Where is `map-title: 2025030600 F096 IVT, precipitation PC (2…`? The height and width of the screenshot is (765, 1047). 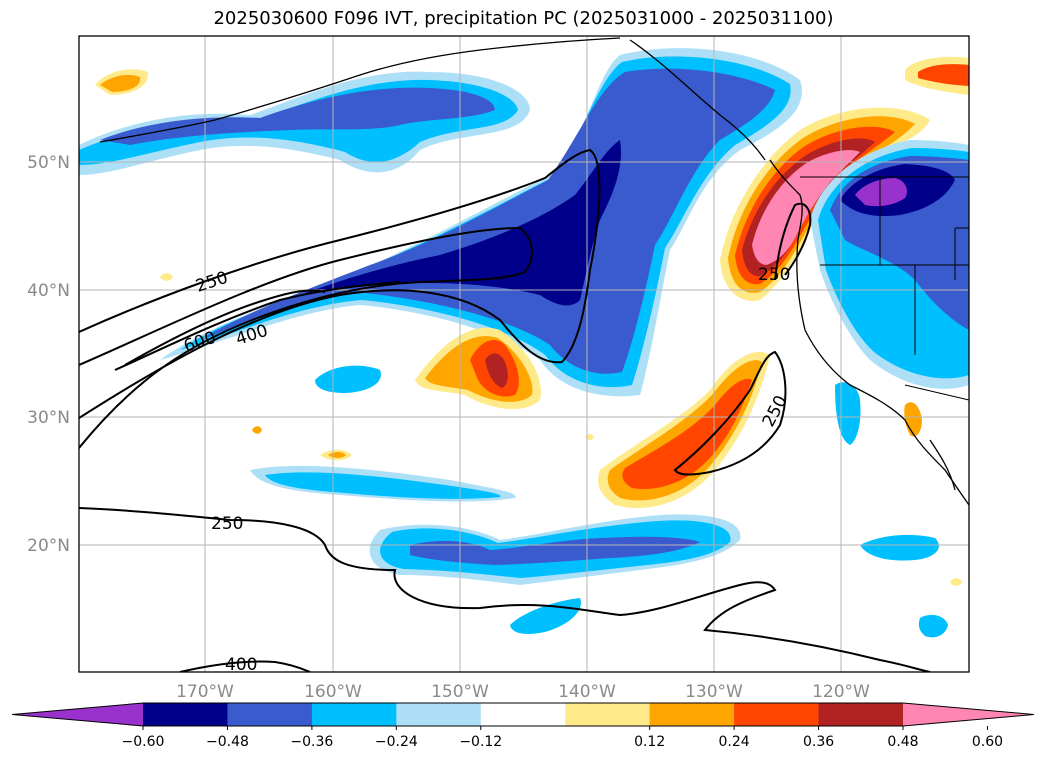 map-title: 2025030600 F096 IVT, precipitation PC (2… is located at coordinates (523, 18).